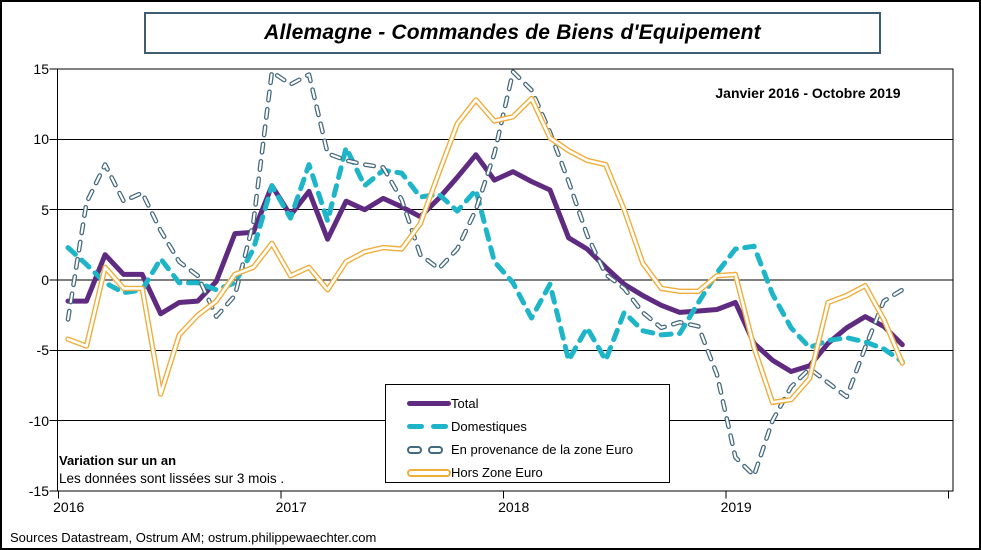 The image size is (981, 550). Describe the element at coordinates (542, 449) in the screenshot. I see `legend-label-zone-euro: En provenance de la zone Euro` at that location.